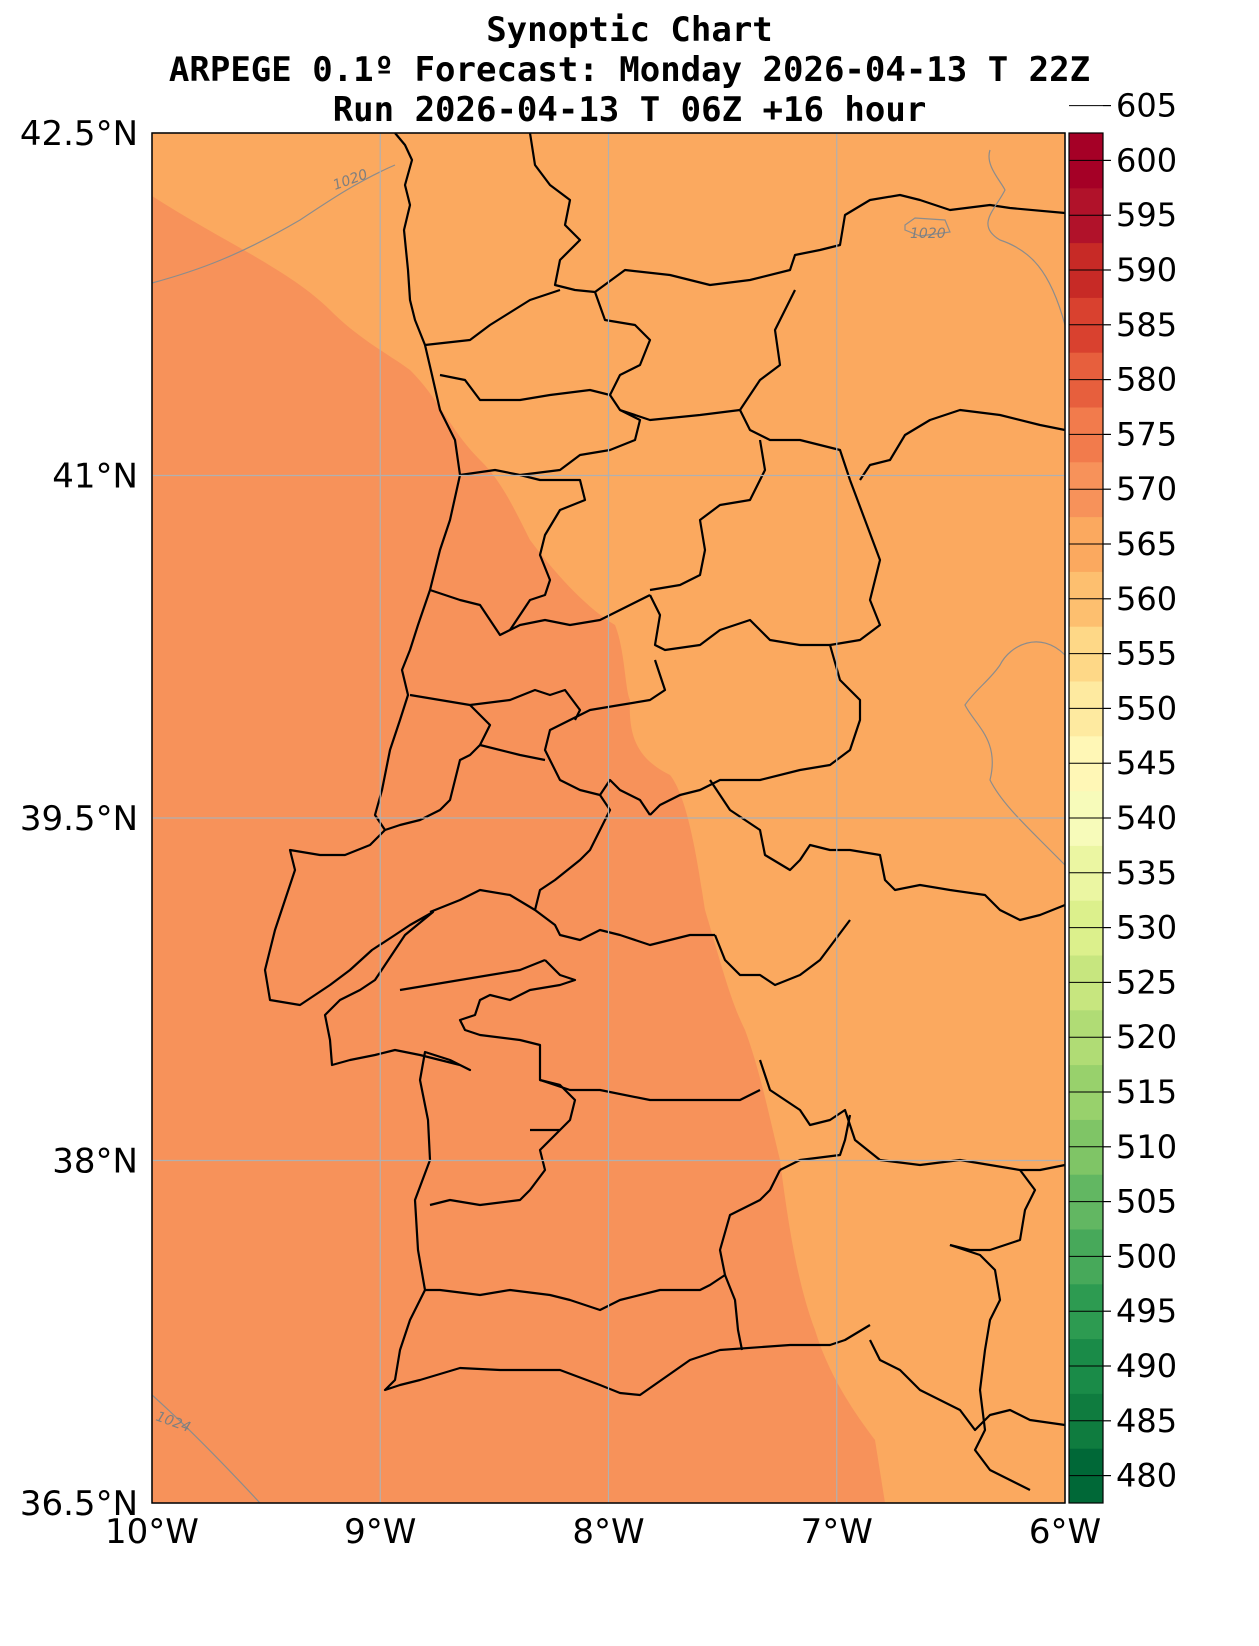  I want to click on lon-tick-label: 10°W, so click(152, 1532).